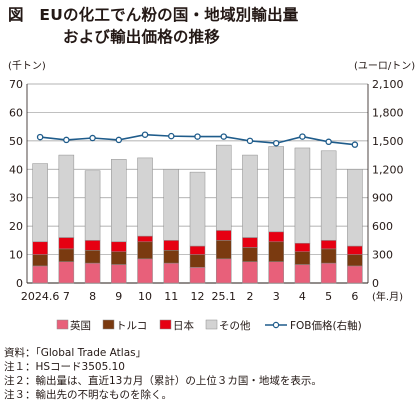  What do you see at coordinates (326, 325) in the screenshot?
I see `legend-label: FOB価格(右軸)` at bounding box center [326, 325].